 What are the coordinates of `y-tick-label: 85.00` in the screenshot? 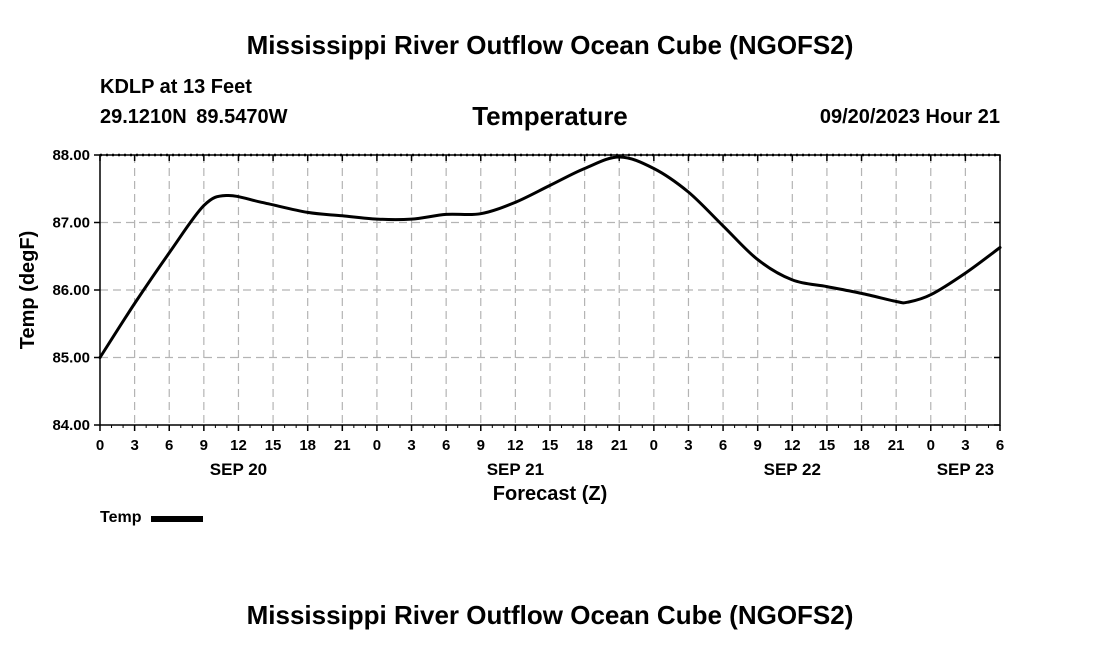 It's located at (71, 358).